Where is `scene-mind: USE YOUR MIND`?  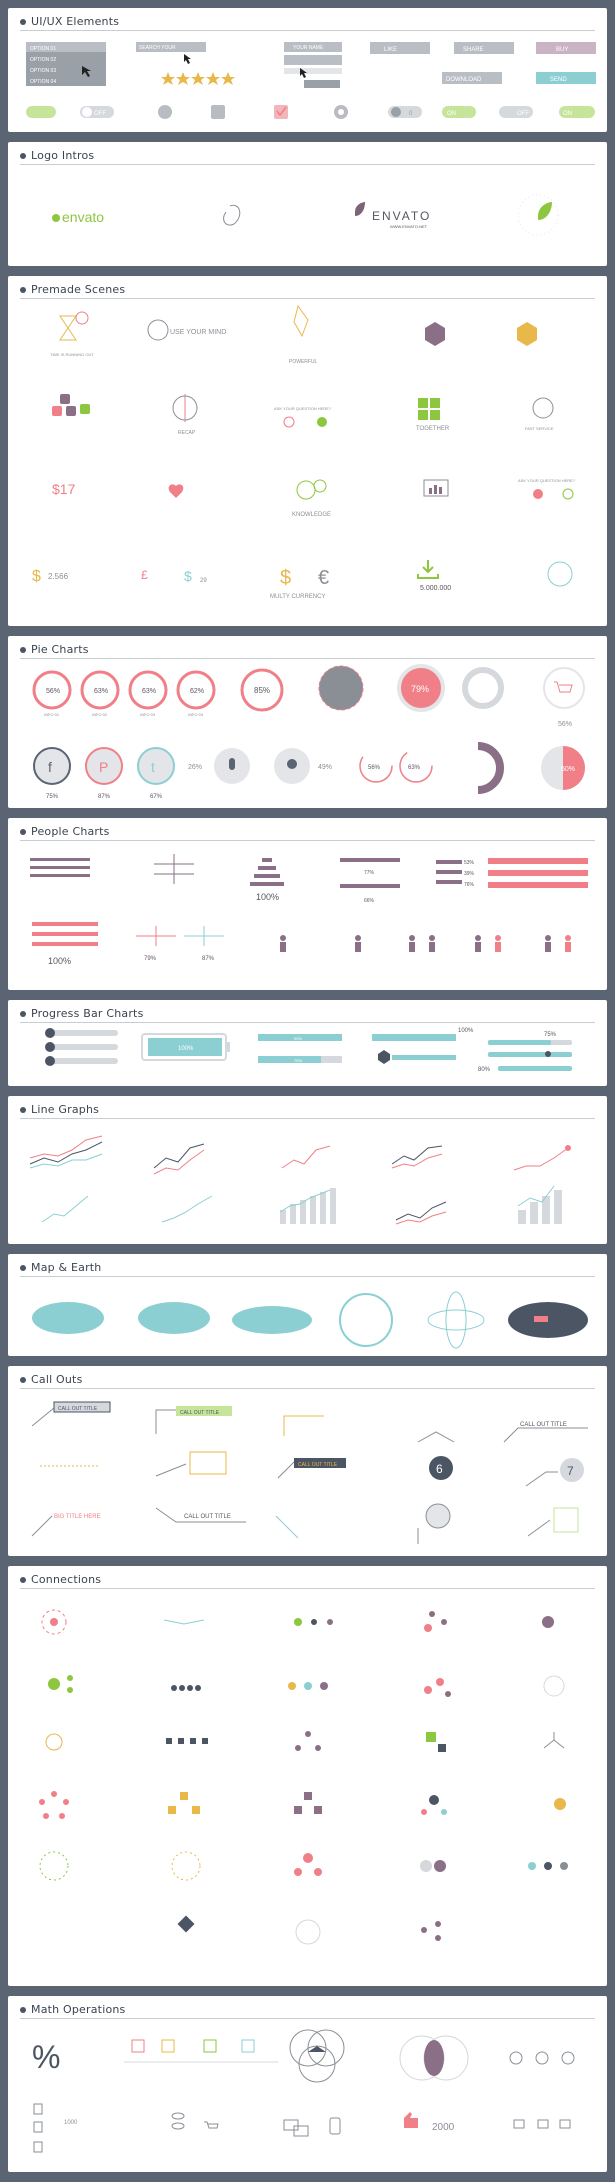
scene-mind: USE YOUR MIND is located at coordinates (198, 332).